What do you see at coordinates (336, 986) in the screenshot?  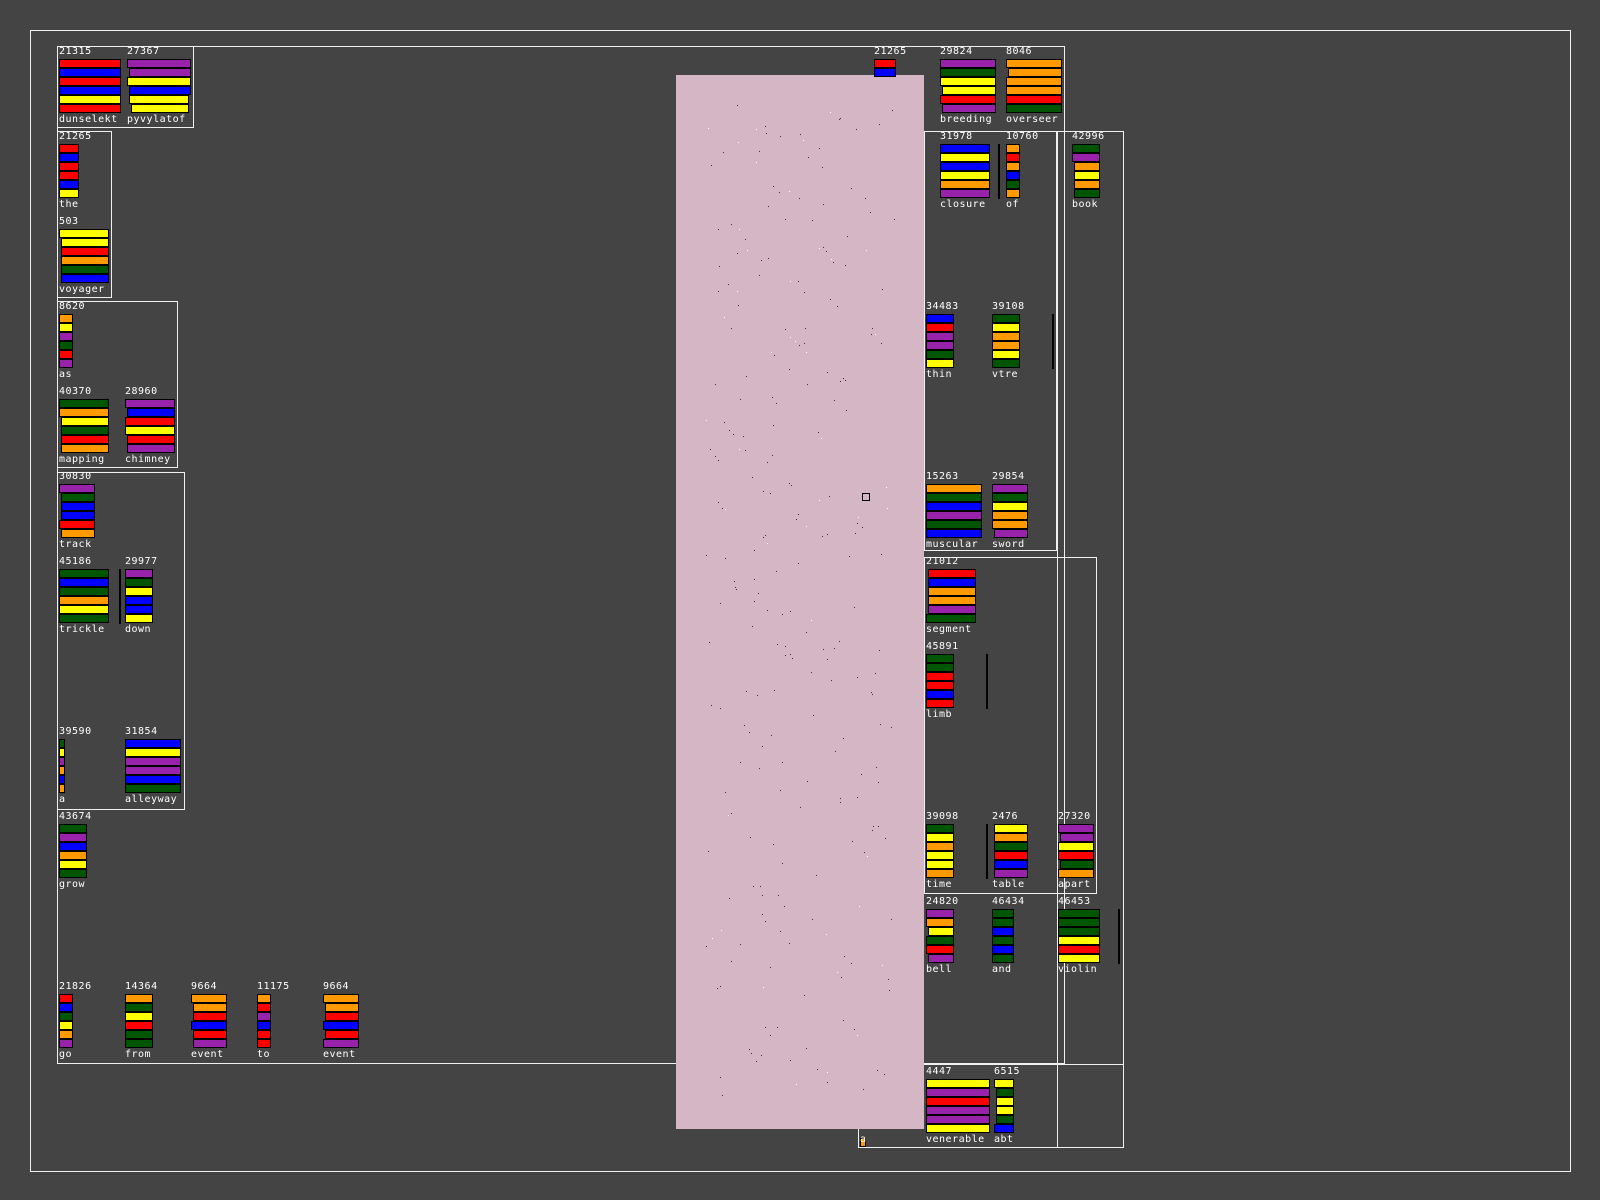 I see `block-count: 9664` at bounding box center [336, 986].